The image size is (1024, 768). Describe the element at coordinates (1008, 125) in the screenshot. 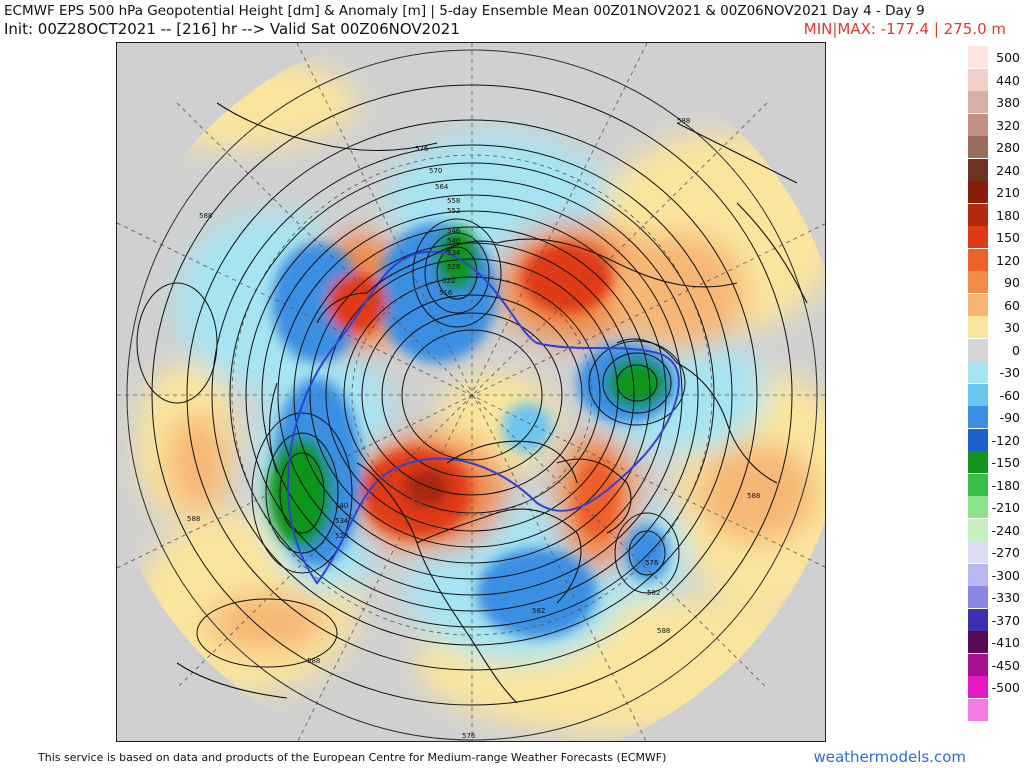

I see `legend-label: 320` at that location.